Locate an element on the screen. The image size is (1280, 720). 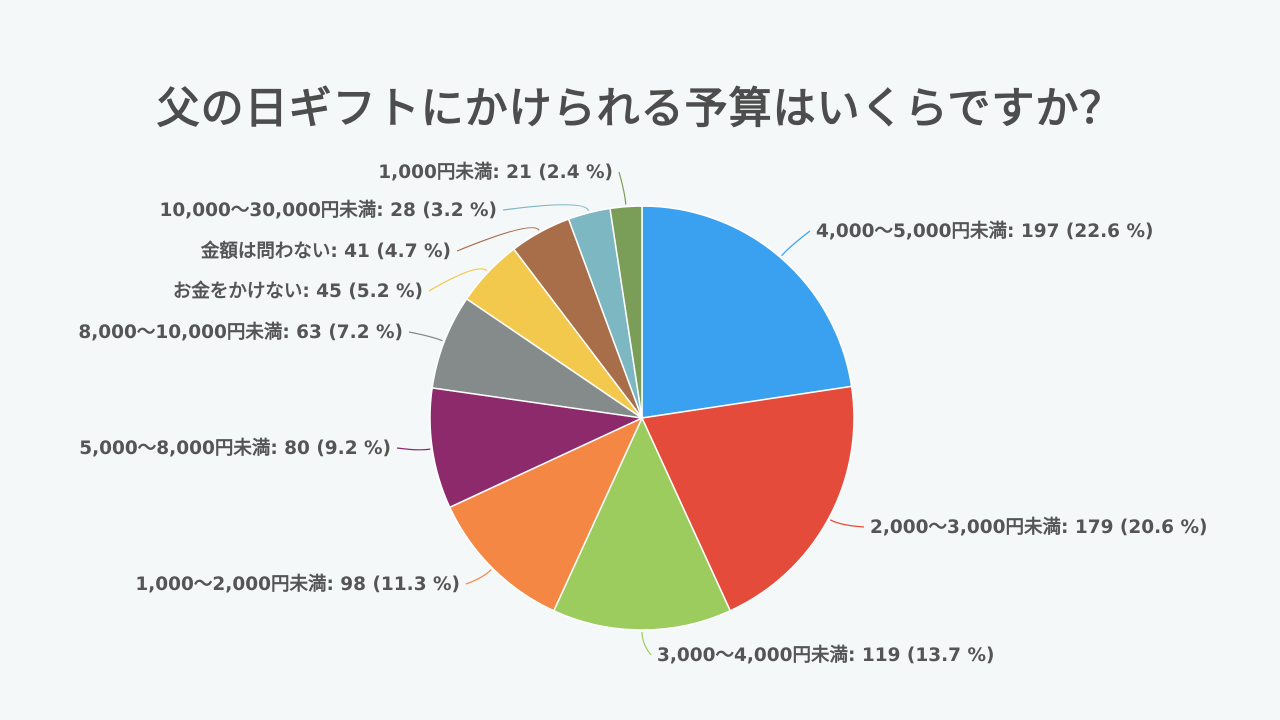
slice-label: 2,000〜3,000円未満: 179 (20.6 %) is located at coordinates (1038, 527).